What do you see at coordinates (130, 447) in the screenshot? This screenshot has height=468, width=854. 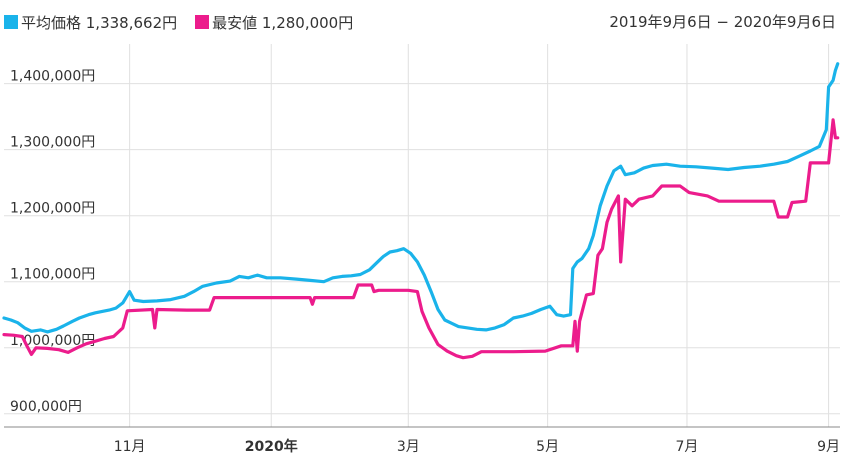 I see `x-tick-label: 11月` at bounding box center [130, 447].